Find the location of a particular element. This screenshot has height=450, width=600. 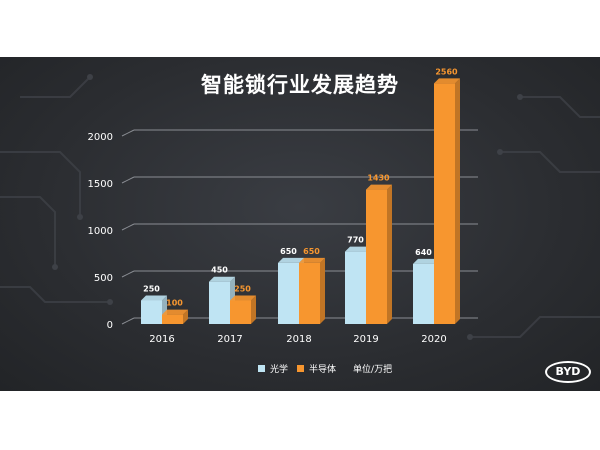

bar-semiconductor-2018-side is located at coordinates (322, 290).